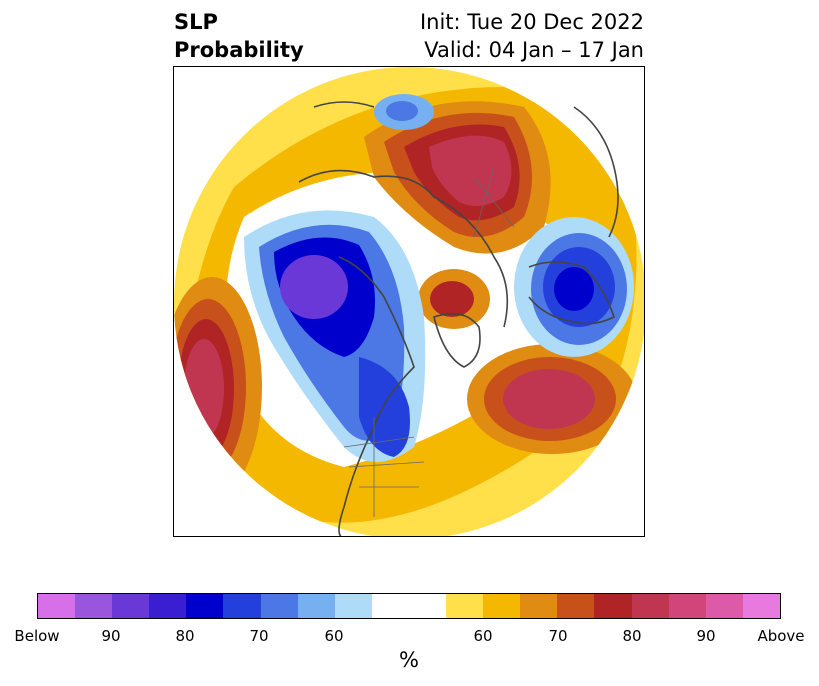 This screenshot has height=686, width=819. Describe the element at coordinates (534, 50) in the screenshot. I see `valid-range: Valid: 04 Jan – 17 Jan` at that location.